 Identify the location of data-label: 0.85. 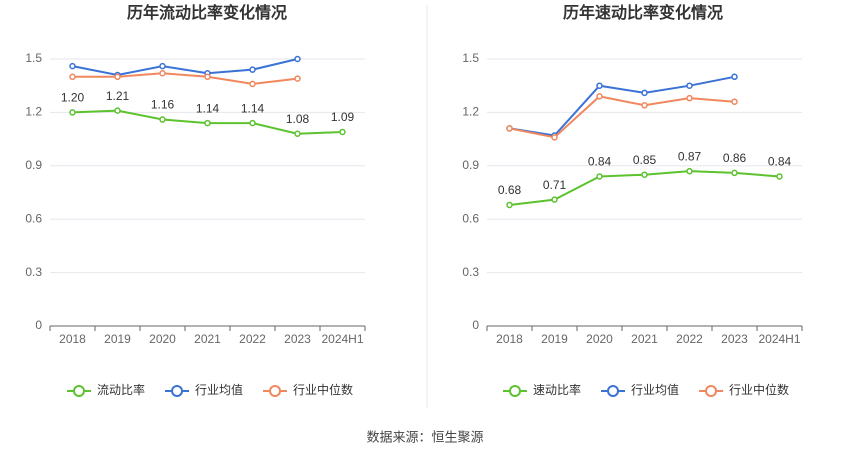
(645, 160).